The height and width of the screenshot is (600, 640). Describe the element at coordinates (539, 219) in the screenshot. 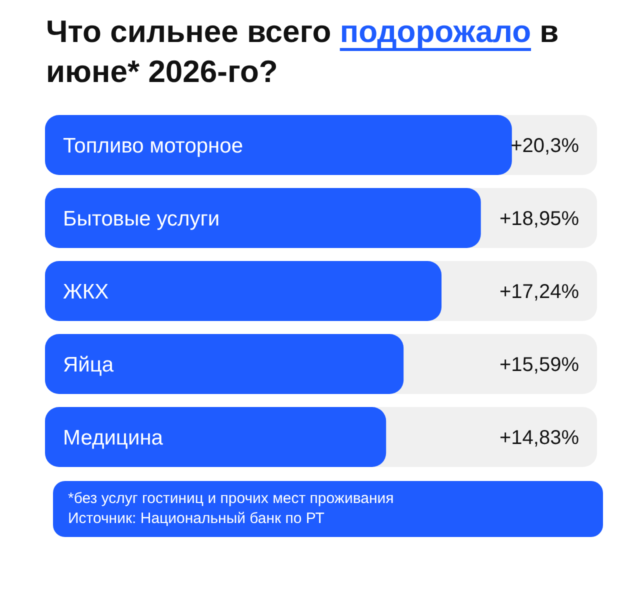

I see `data-label: +18,95%` at that location.